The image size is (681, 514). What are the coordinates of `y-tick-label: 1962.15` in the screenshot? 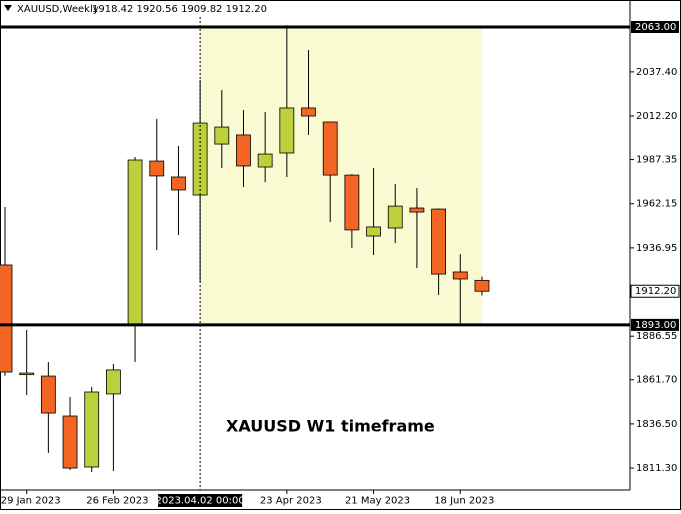 It's located at (656, 204).